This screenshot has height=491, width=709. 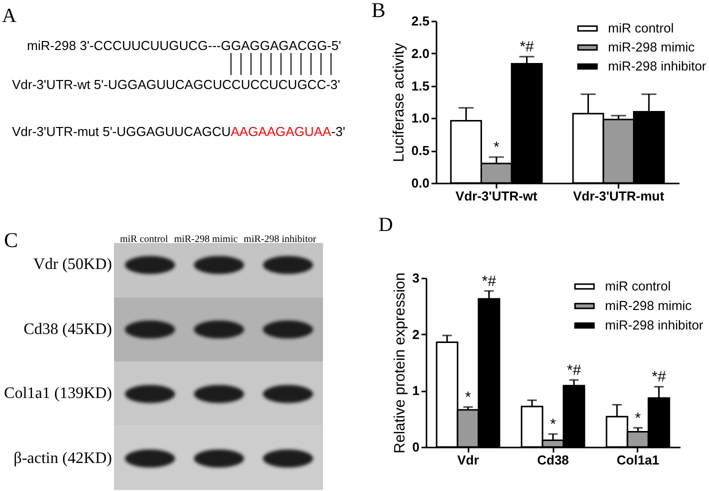 I want to click on y-axis-title: Relative protein expression, so click(x=399, y=363).